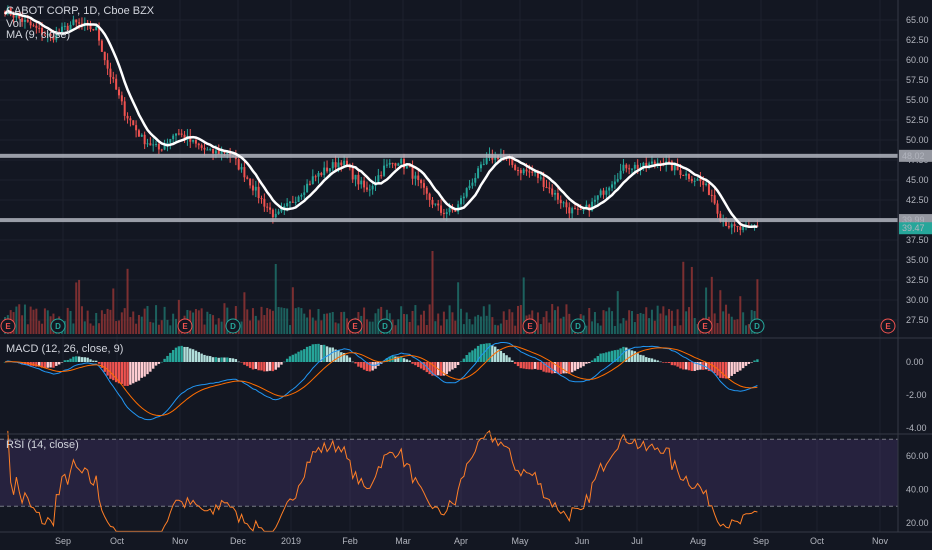 The height and width of the screenshot is (550, 932). I want to click on time-tick: Jun, so click(582, 541).